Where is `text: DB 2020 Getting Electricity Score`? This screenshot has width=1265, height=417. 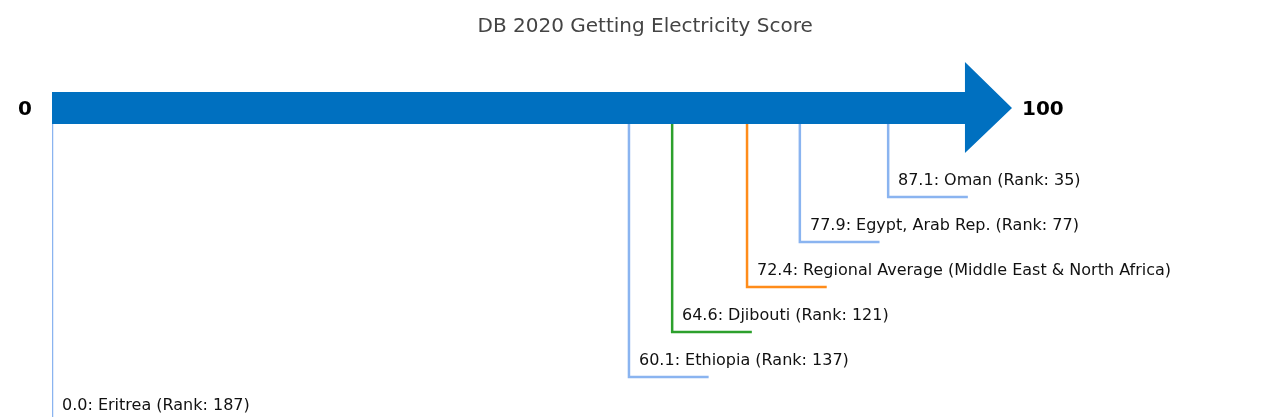 text: DB 2020 Getting Electricity Score is located at coordinates (645, 25).